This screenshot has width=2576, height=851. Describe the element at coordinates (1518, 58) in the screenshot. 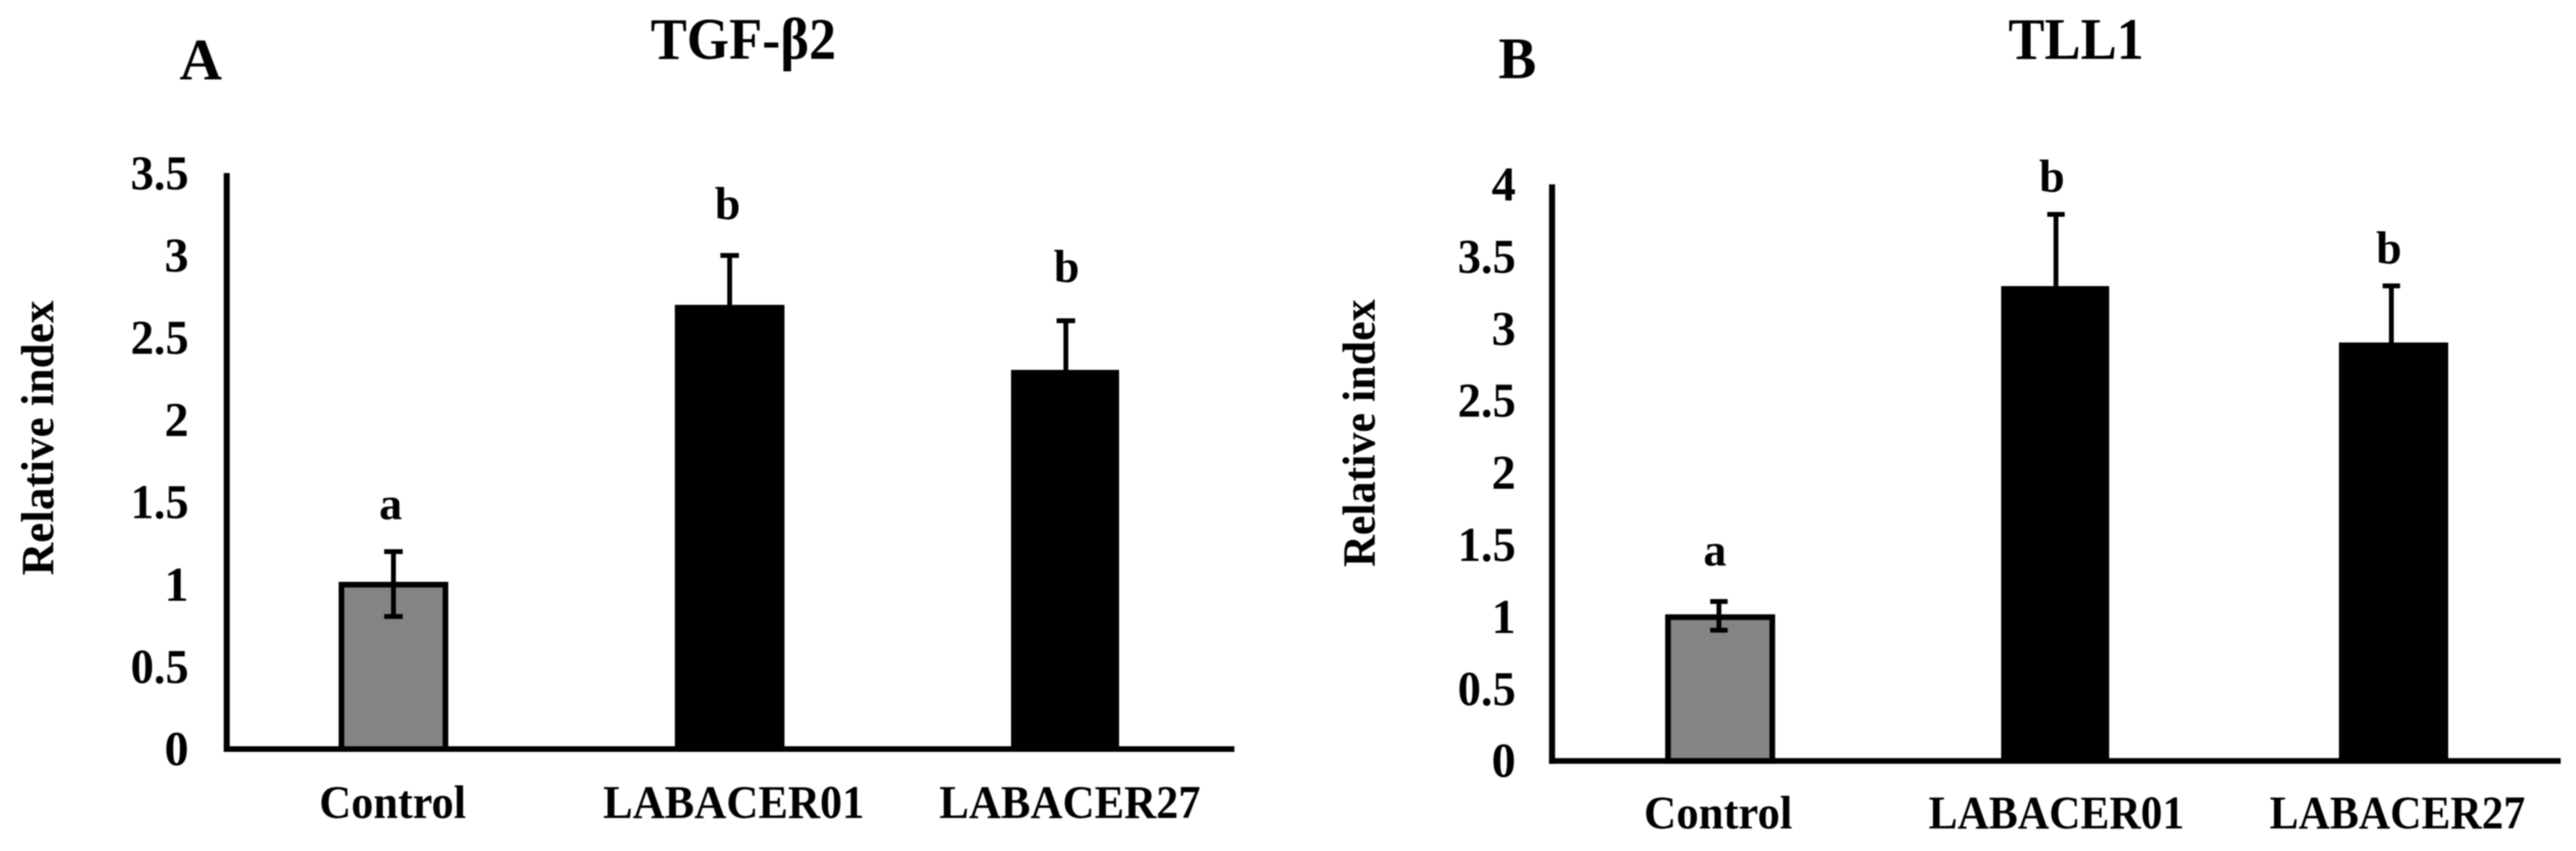

I see `svg-text: B` at that location.